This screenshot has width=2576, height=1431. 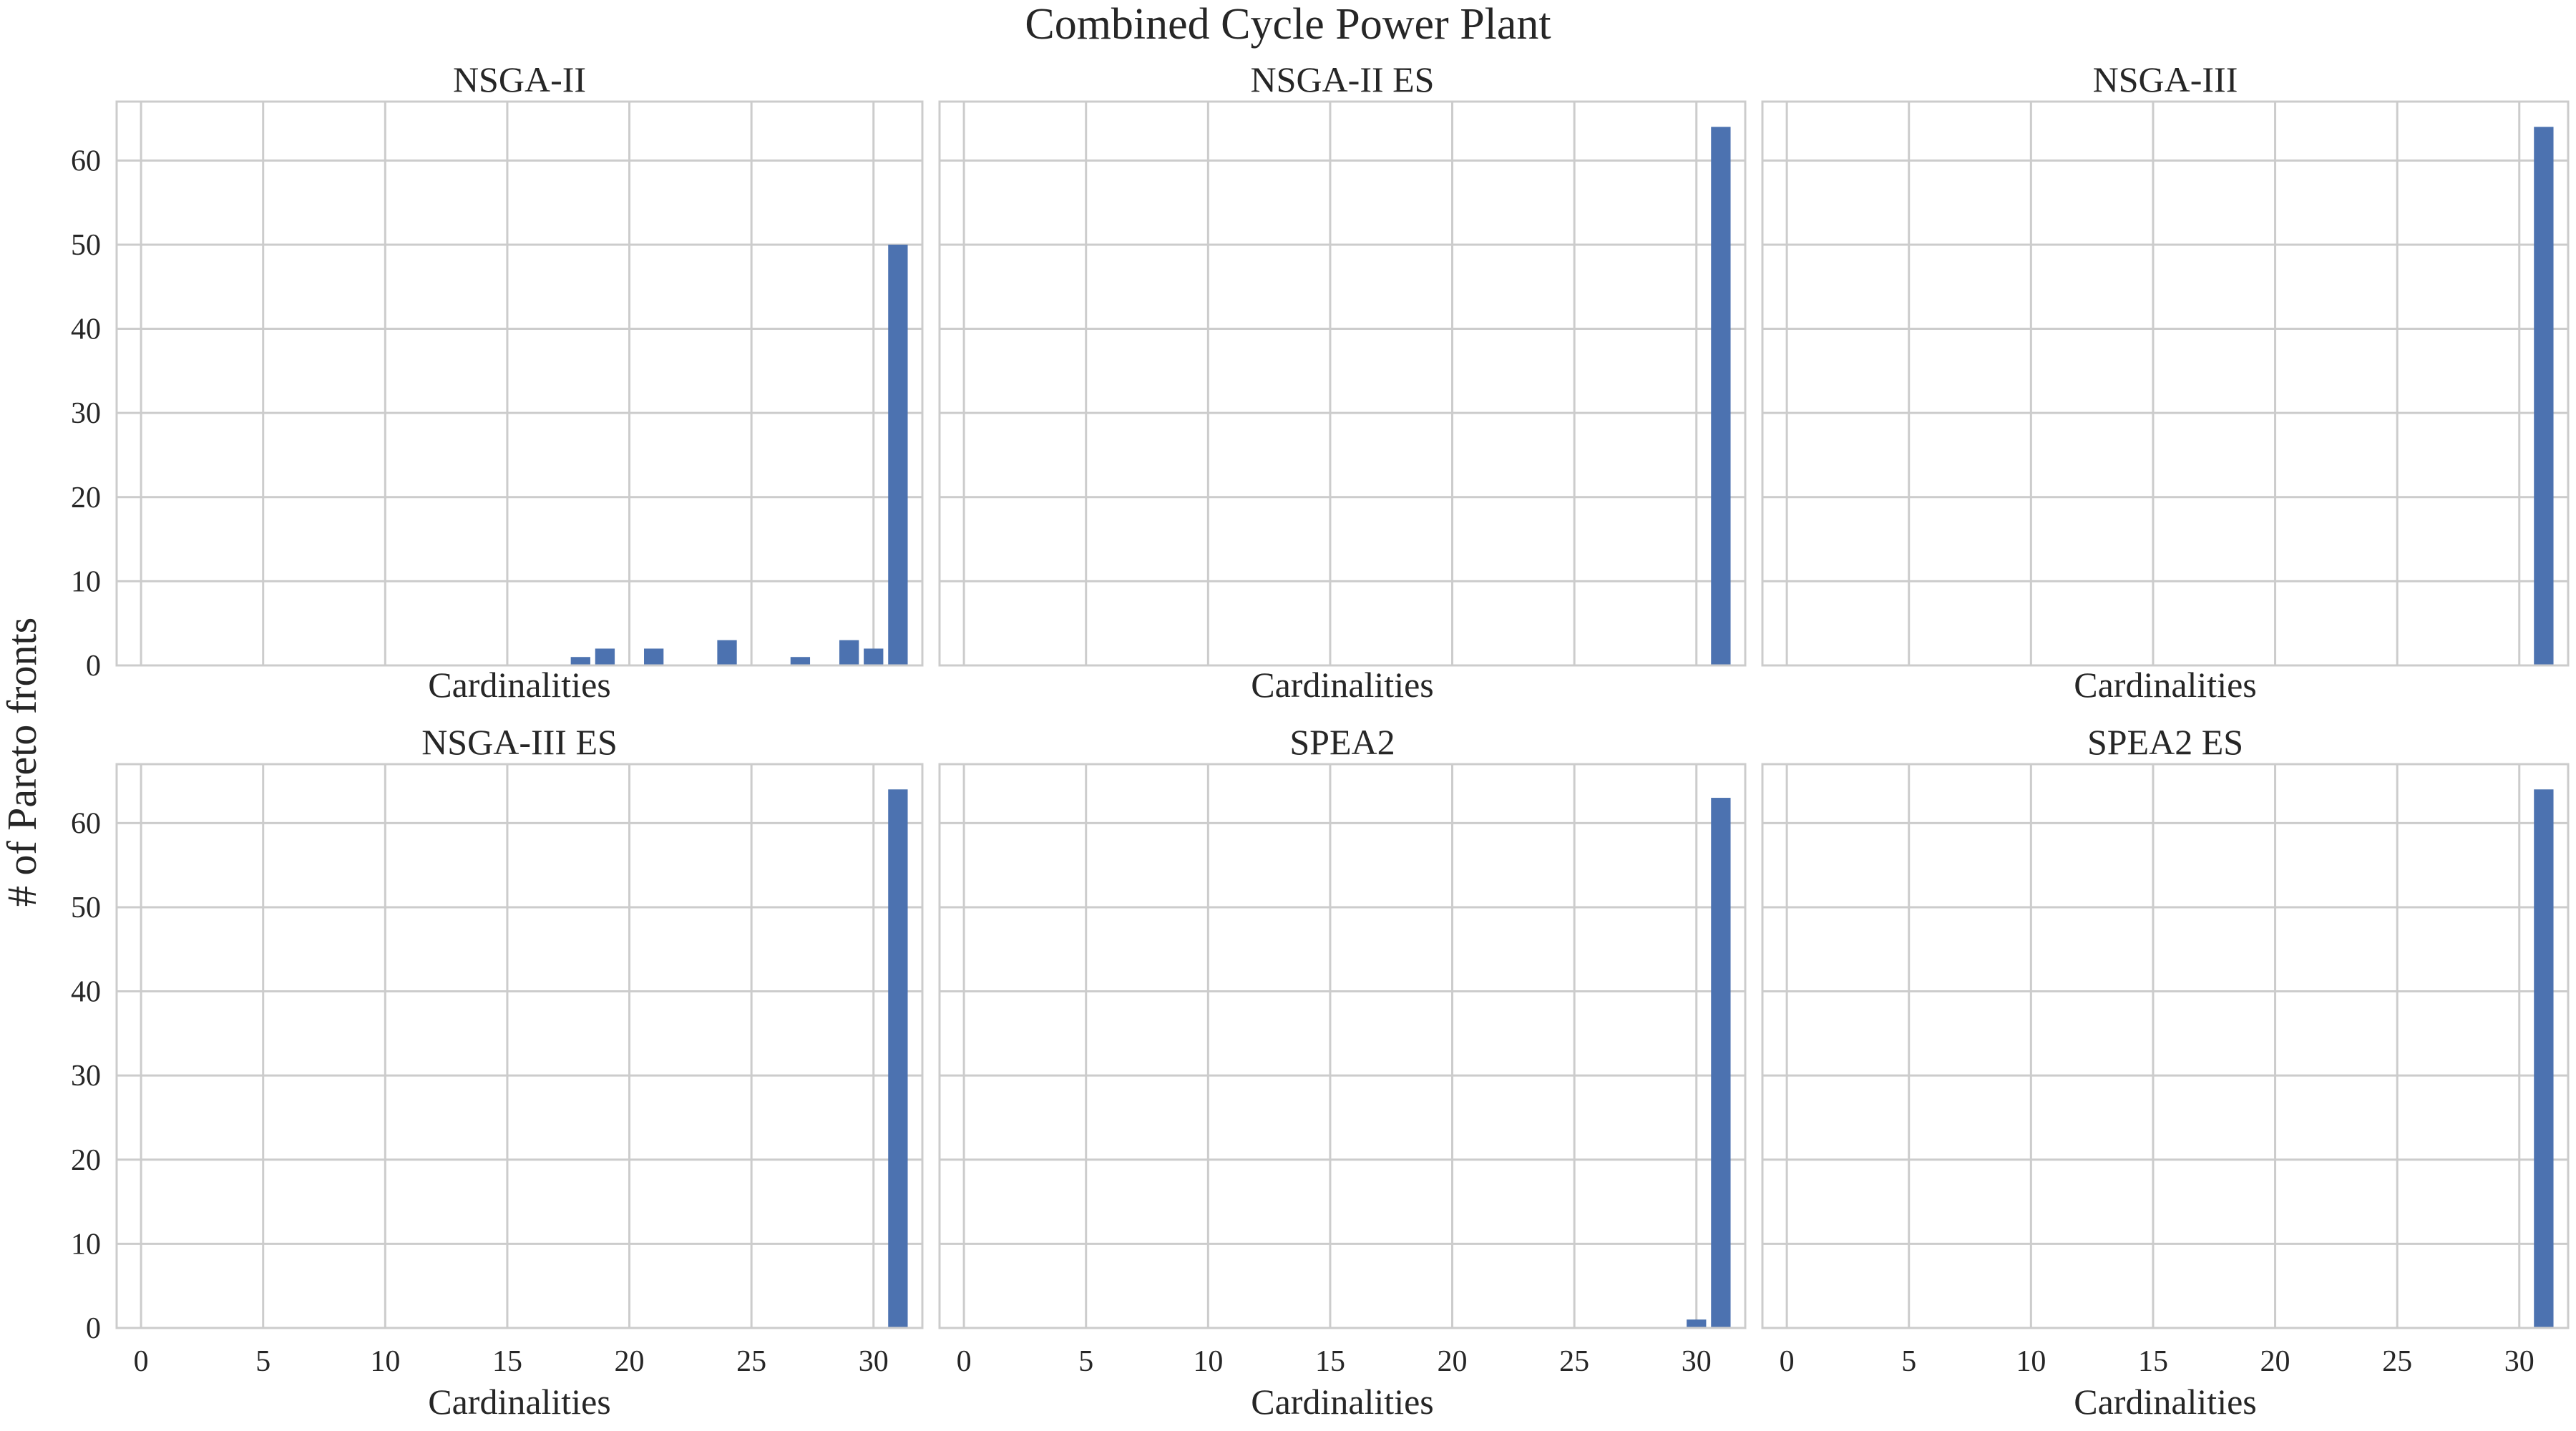 I want to click on subplot-title: NSGA-III, so click(x=2165, y=79).